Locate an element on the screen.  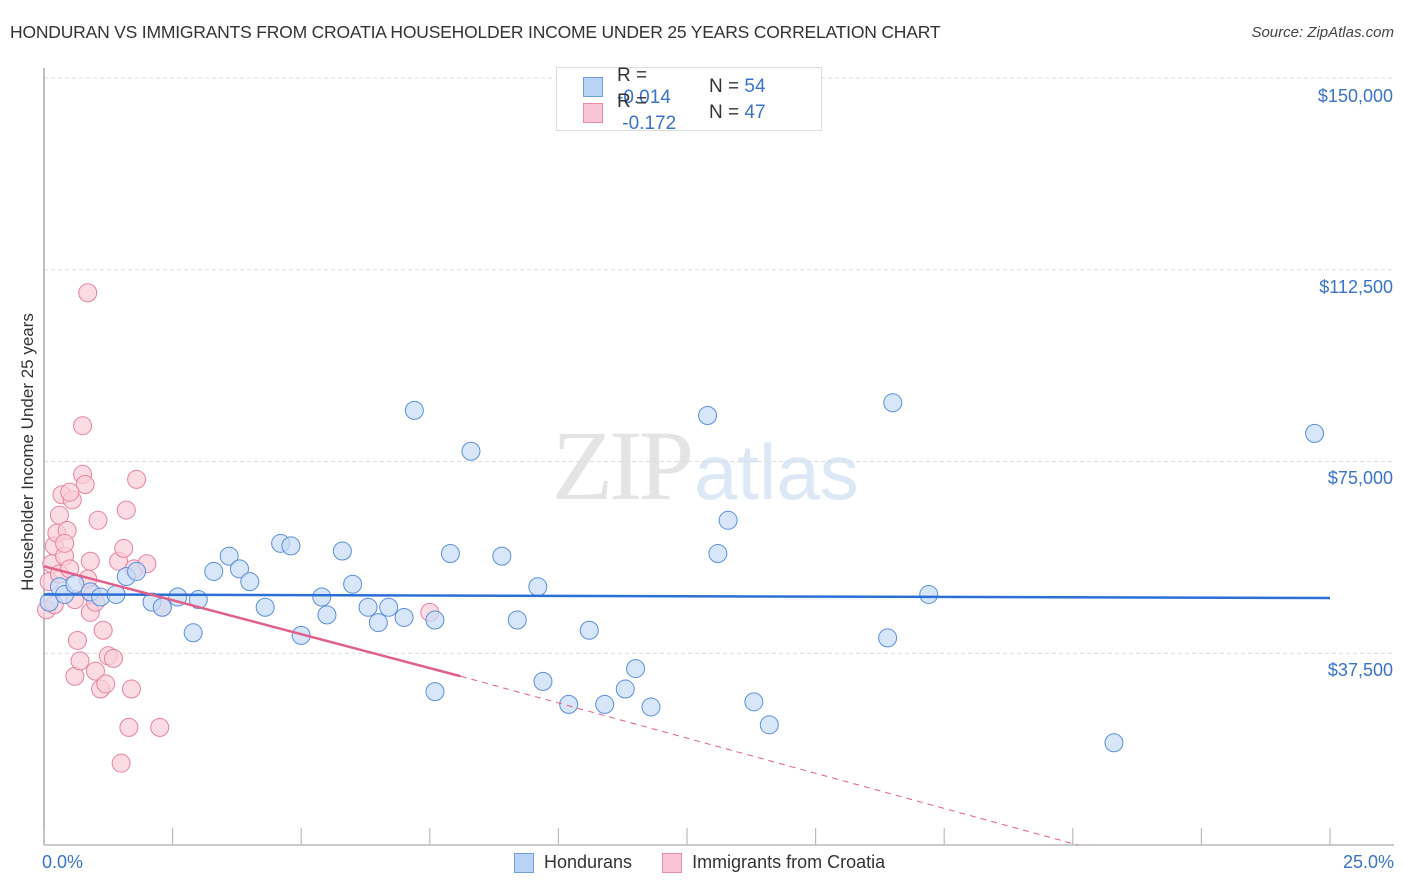
n-value: 54 is located at coordinates (755, 86).